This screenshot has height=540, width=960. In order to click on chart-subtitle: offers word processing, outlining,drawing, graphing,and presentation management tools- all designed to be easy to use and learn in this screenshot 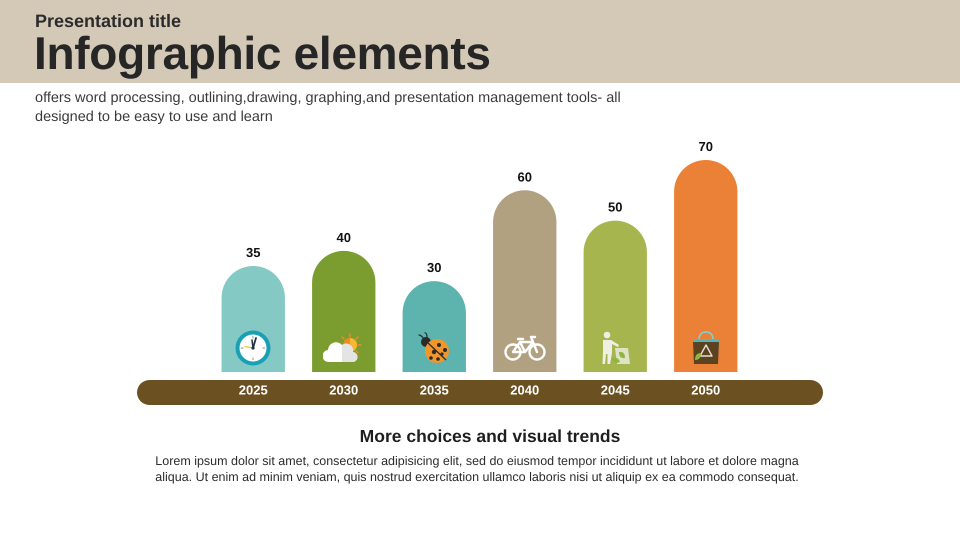, I will do `click(328, 108)`.